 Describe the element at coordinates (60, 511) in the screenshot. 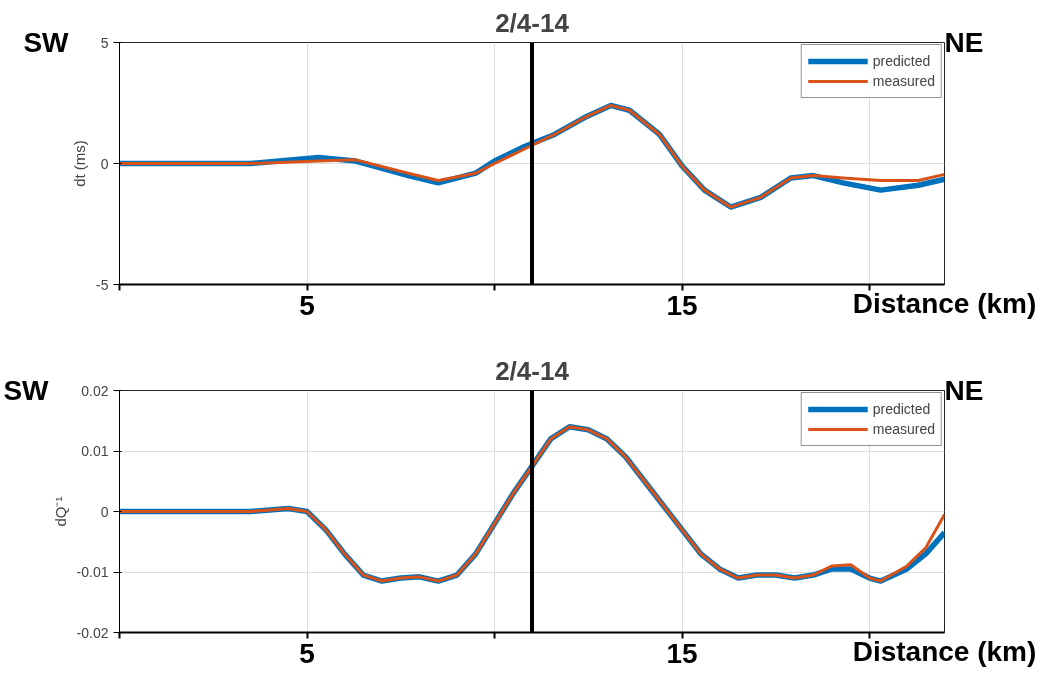

I see `y-axis-title: dQ⁻¹` at that location.